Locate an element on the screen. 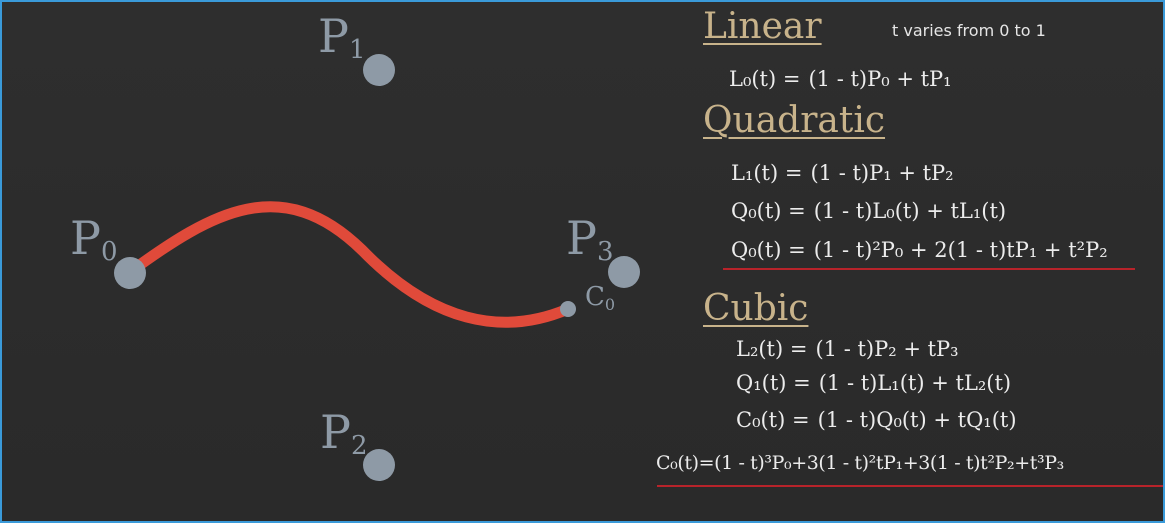 This screenshot has width=1165, height=523. equation-cubic-c0: C₀(t) = (1 - t)Q₀(t) + tQ₁(t) is located at coordinates (876, 420).